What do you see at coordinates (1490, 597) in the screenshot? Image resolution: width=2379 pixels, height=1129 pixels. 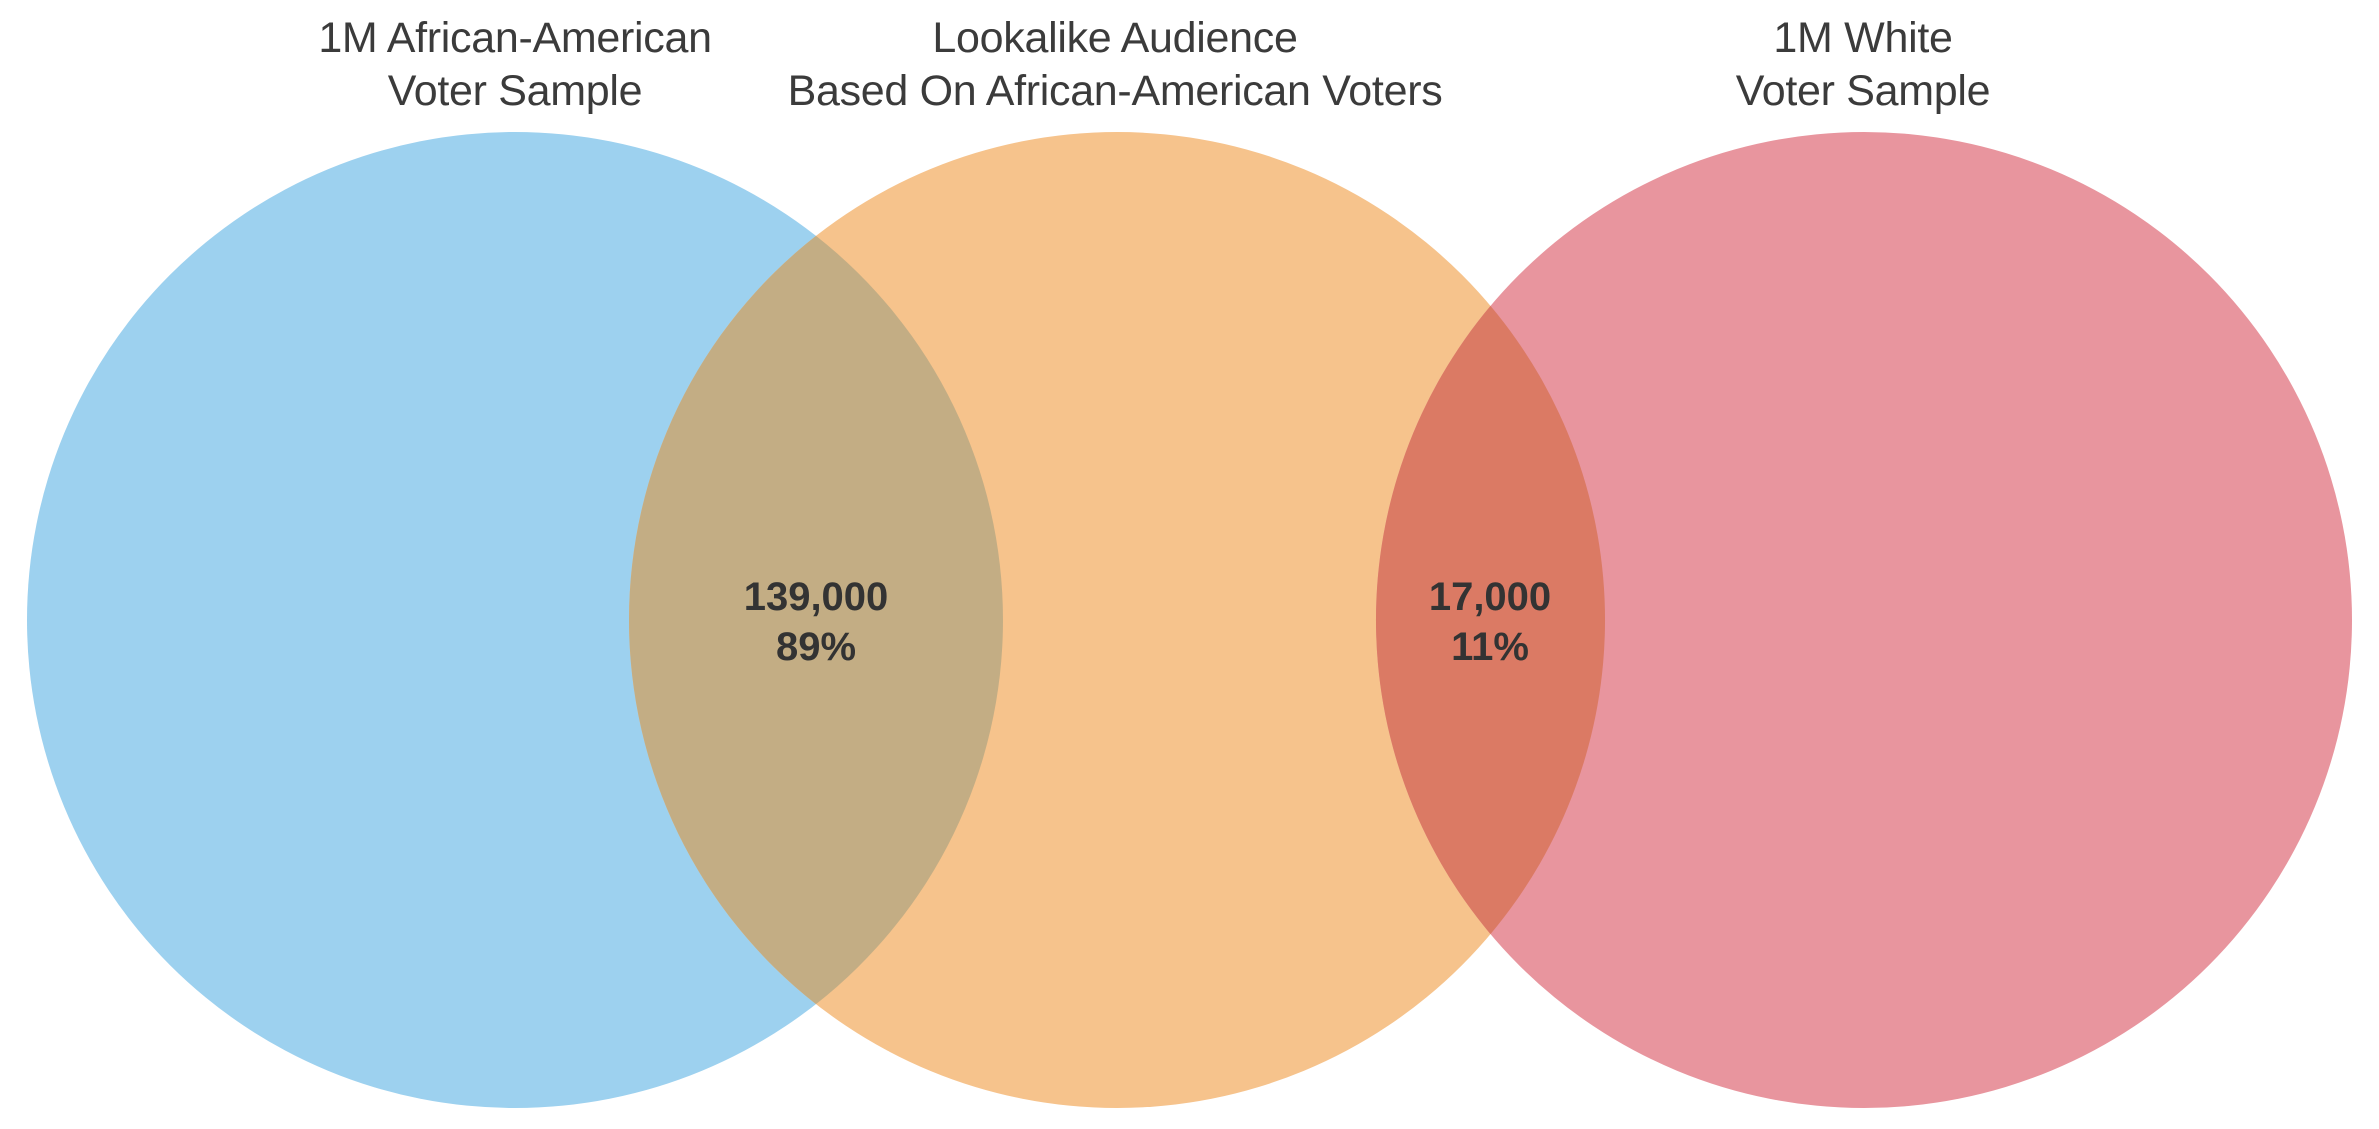 I see `overlap-count: 17,000` at bounding box center [1490, 597].